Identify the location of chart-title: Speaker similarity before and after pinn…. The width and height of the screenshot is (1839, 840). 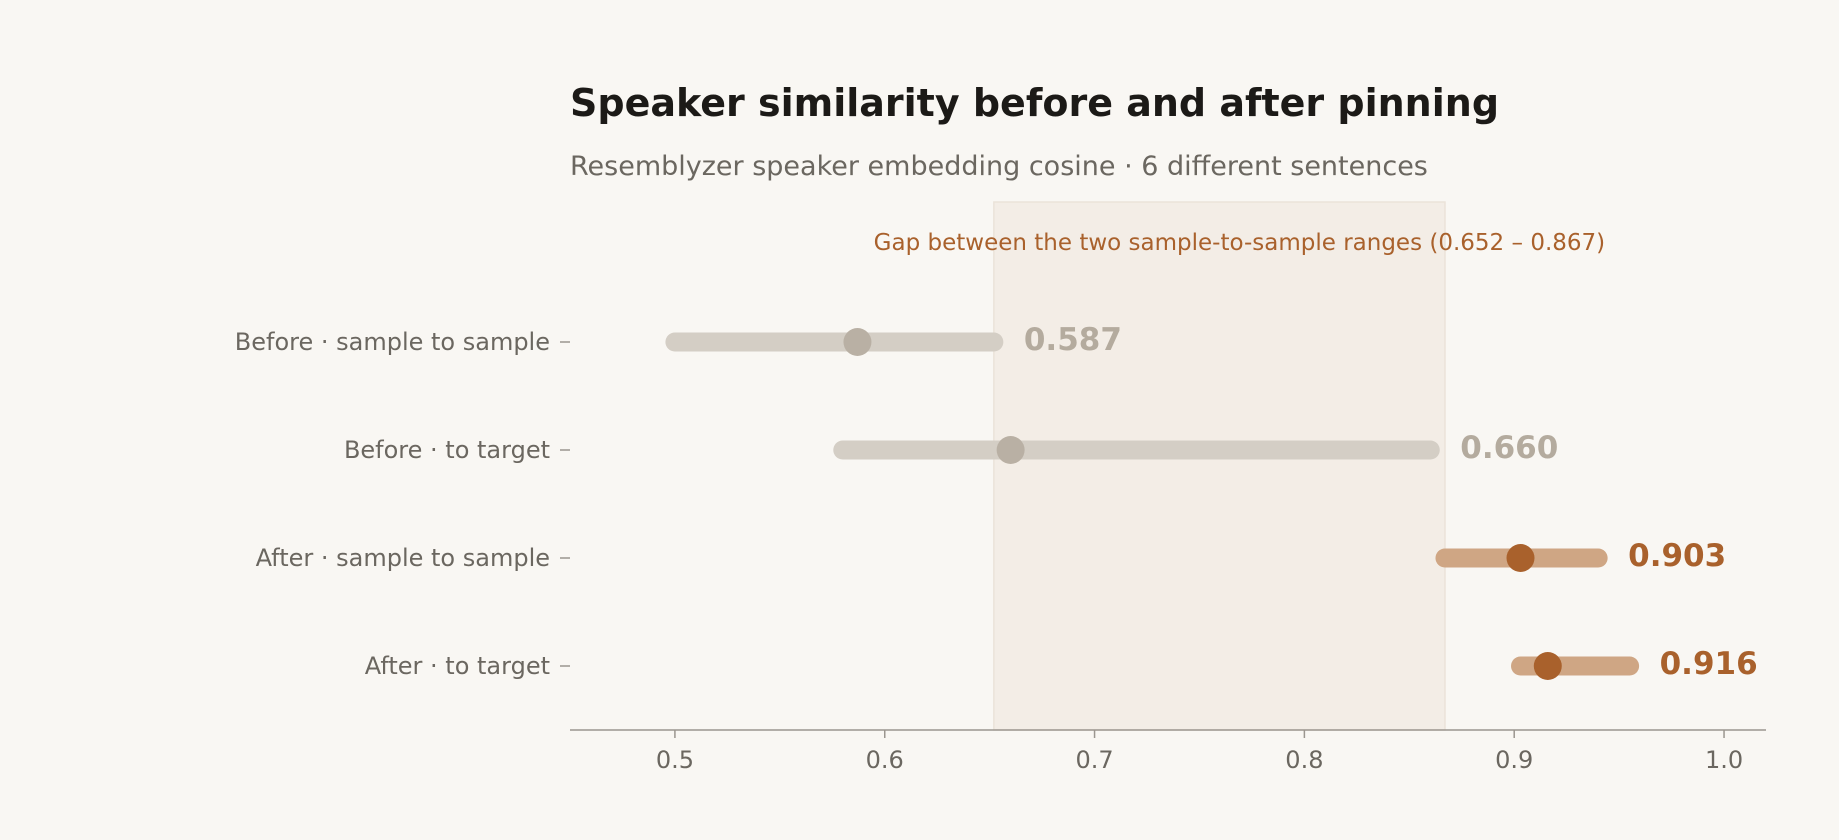
(1034, 103).